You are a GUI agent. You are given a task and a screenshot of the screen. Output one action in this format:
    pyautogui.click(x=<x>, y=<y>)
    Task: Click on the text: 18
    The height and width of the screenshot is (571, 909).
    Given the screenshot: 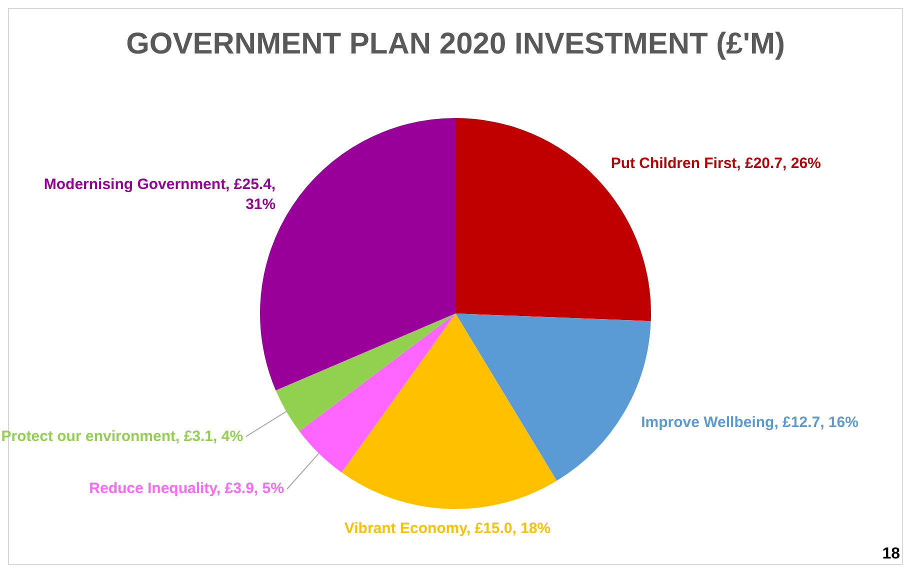 What is the action you would take?
    pyautogui.click(x=891, y=553)
    